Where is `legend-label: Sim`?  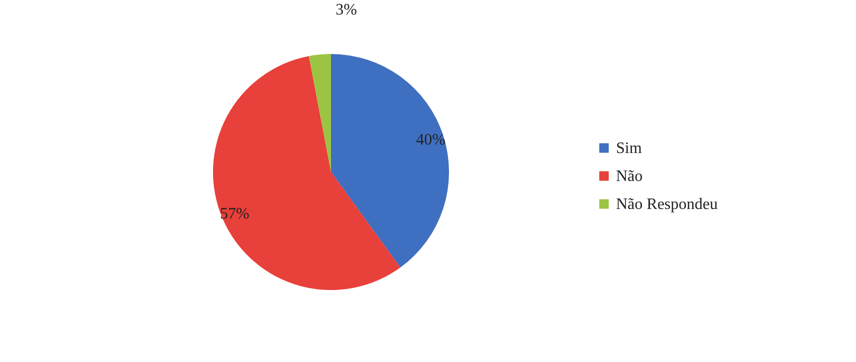
legend-label: Sim is located at coordinates (629, 148).